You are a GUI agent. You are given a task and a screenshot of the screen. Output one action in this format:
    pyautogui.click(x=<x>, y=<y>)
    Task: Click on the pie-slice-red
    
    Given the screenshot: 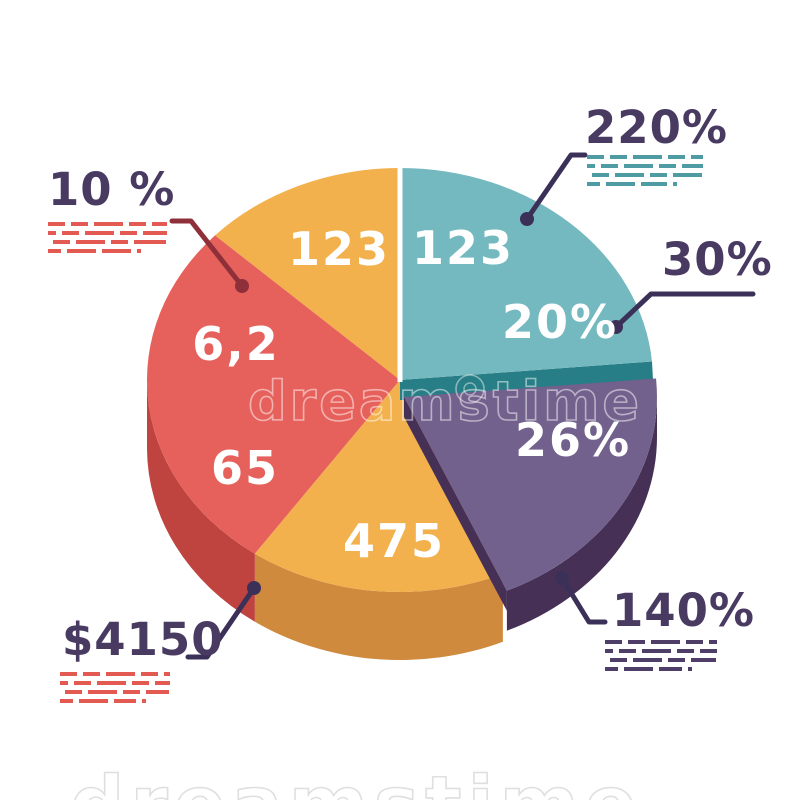 What is the action you would take?
    pyautogui.click(x=273, y=394)
    